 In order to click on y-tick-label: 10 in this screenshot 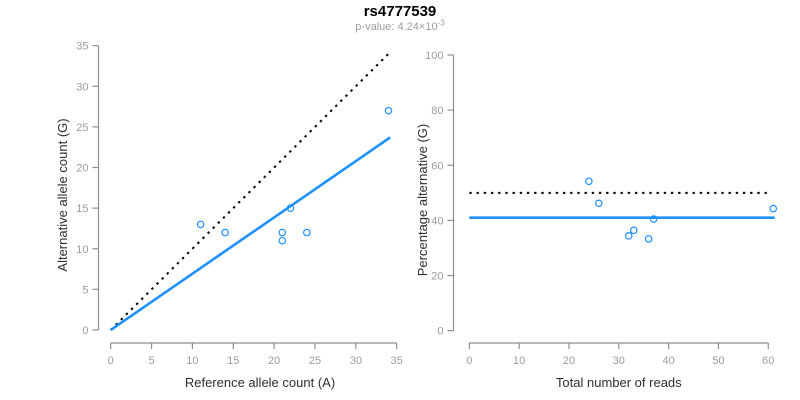, I will do `click(82, 250)`.